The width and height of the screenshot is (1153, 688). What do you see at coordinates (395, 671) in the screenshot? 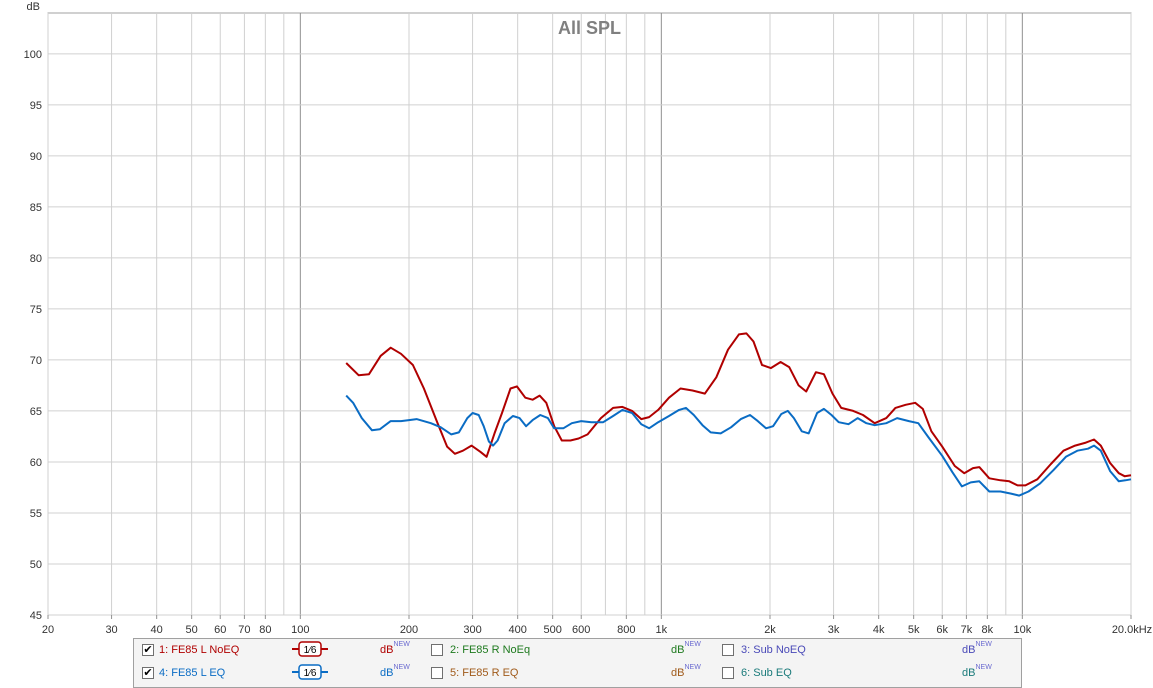
I see `db-button-fe85-l-eq: dBNEW` at bounding box center [395, 671].